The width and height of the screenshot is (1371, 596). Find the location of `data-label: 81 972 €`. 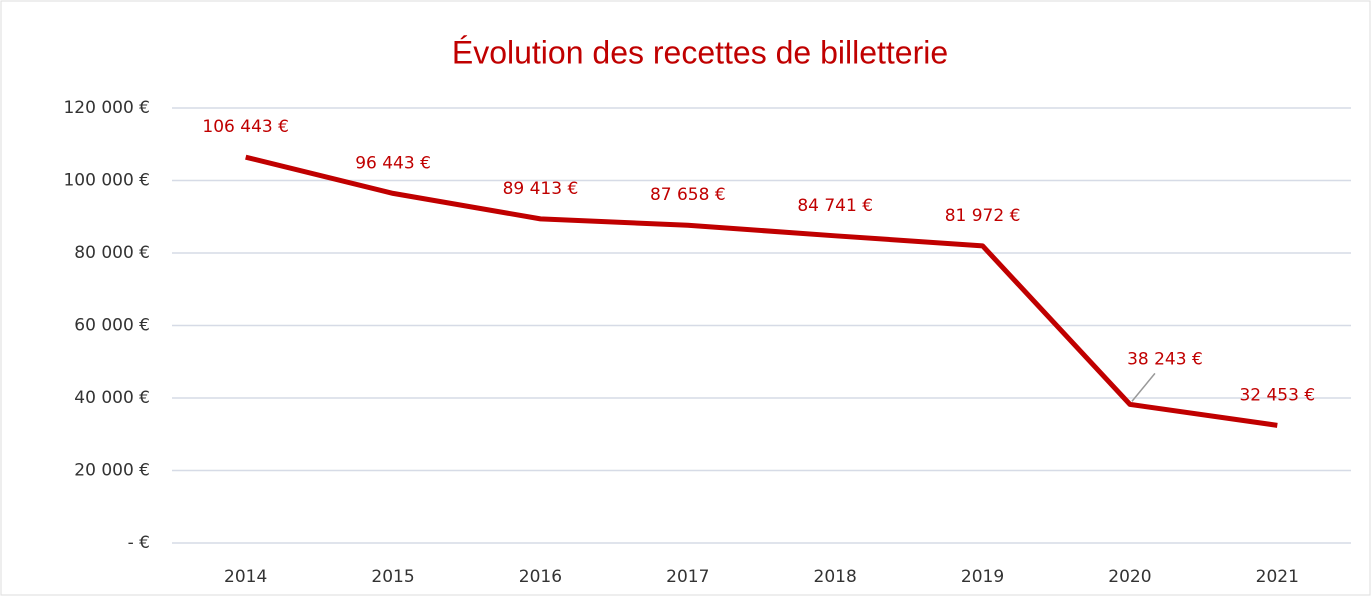

data-label: 81 972 € is located at coordinates (983, 216).